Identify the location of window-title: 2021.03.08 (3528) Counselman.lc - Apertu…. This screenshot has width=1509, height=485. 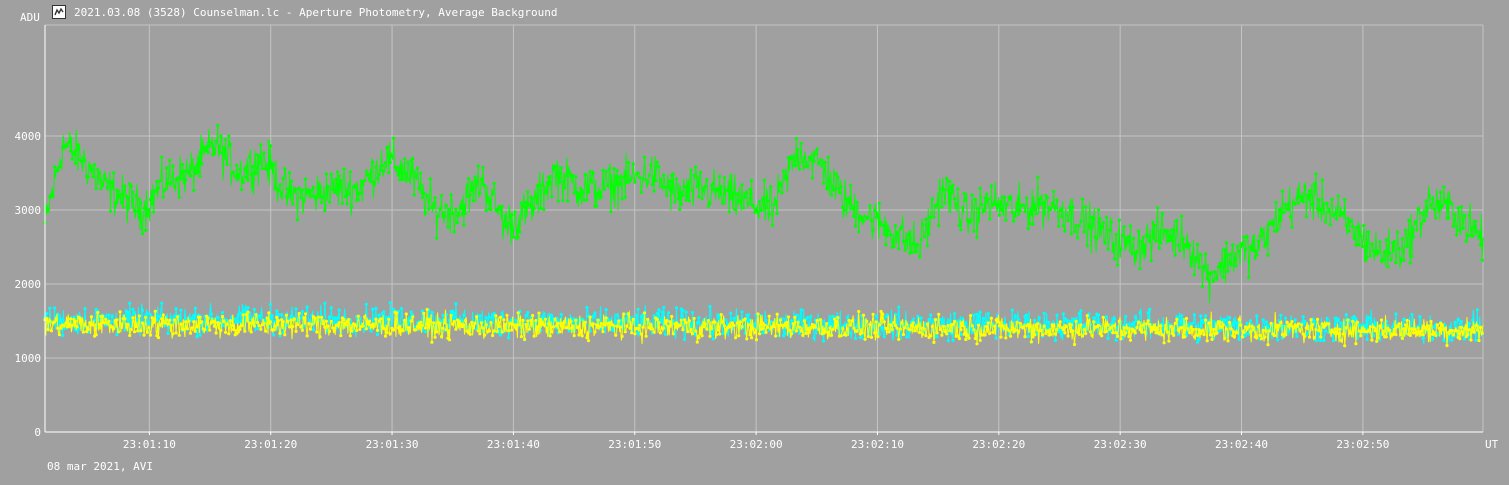
(316, 12).